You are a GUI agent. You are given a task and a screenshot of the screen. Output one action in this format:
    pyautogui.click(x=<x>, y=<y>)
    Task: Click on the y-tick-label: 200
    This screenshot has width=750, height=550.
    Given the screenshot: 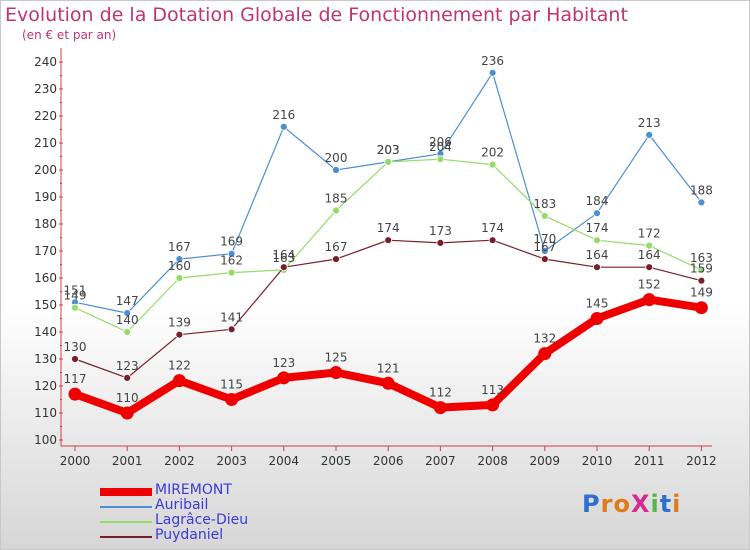 What is the action you would take?
    pyautogui.click(x=45, y=170)
    